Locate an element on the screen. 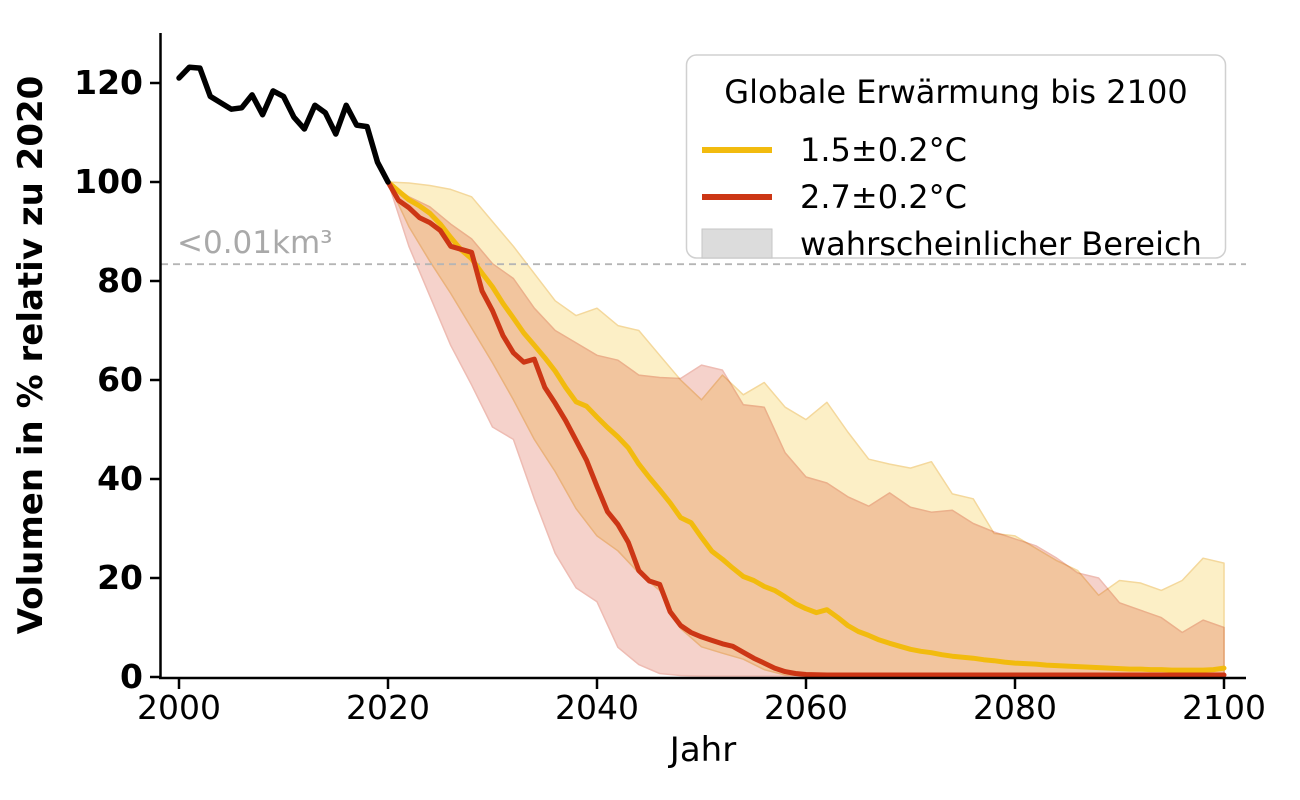 This screenshot has width=1300, height=800. y-tick-label: 0 is located at coordinates (131, 676).